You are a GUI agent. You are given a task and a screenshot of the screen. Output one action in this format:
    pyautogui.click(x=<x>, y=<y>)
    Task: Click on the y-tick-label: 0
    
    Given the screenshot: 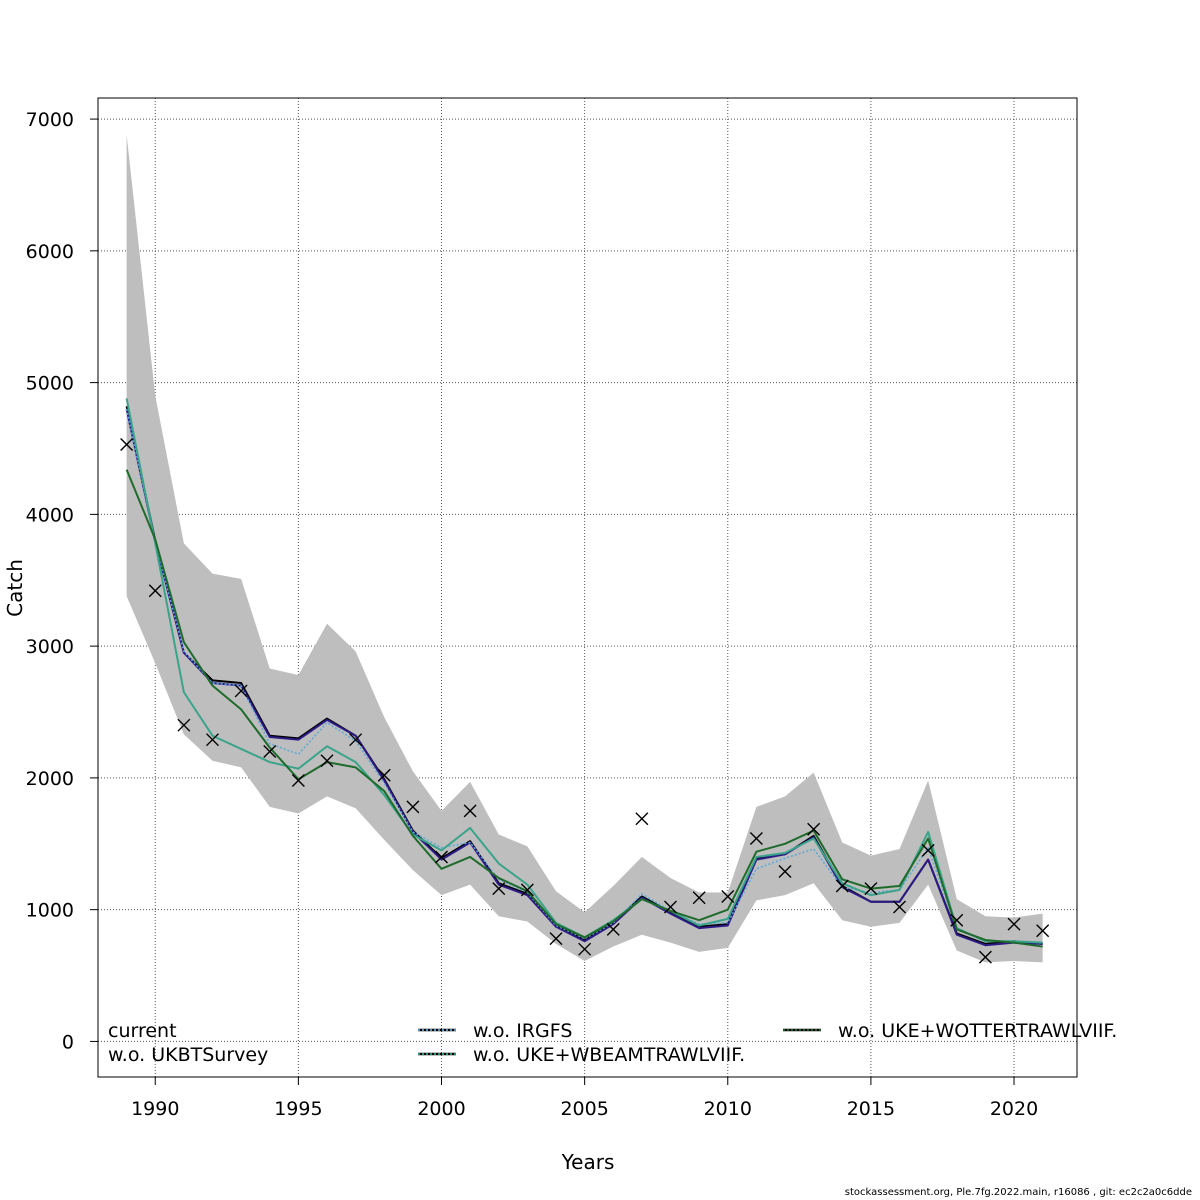 What is the action you would take?
    pyautogui.click(x=68, y=1042)
    